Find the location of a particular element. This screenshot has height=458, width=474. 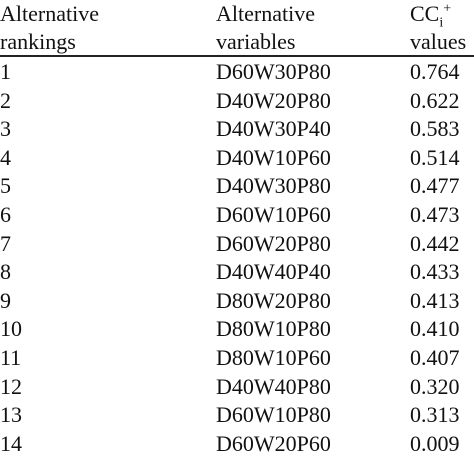

table-cell: D40W30P80 is located at coordinates (273, 186).